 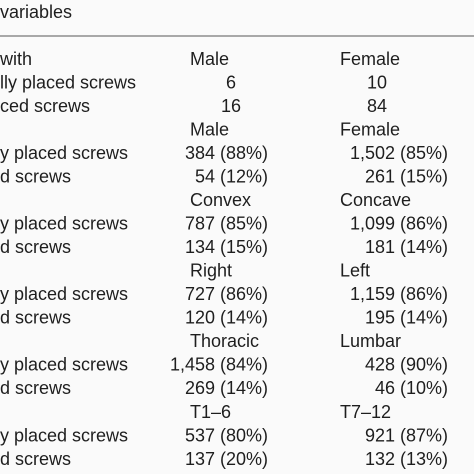 What do you see at coordinates (411, 388) in the screenshot?
I see `cell: 46 (10%)` at bounding box center [411, 388].